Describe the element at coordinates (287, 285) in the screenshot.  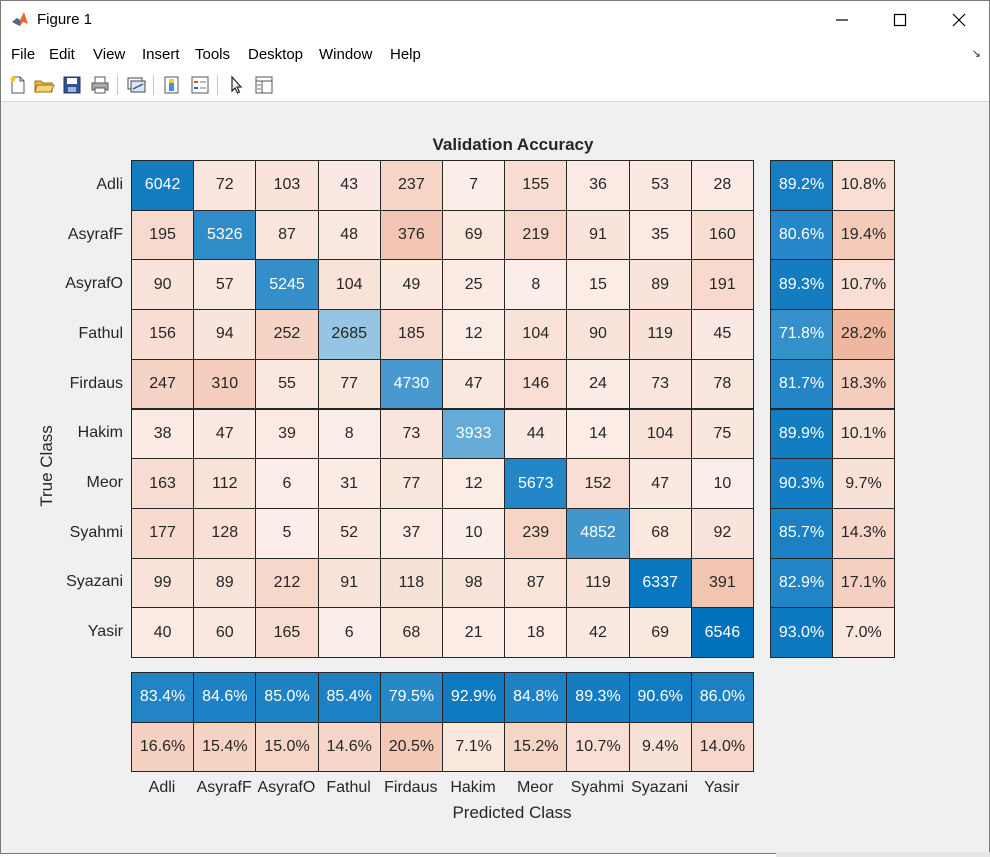
I see `matrix-cell: 5245` at that location.